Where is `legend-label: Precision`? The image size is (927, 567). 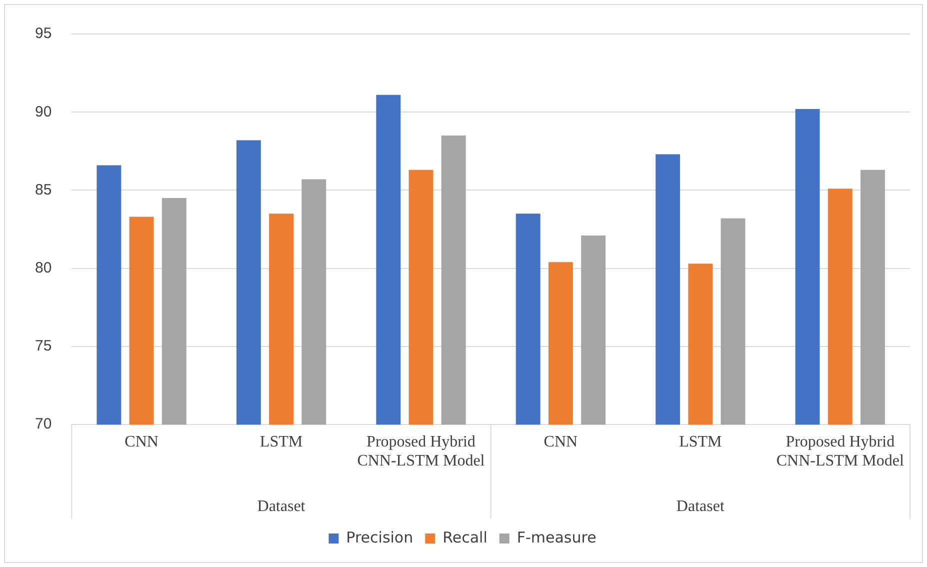
legend-label: Precision is located at coordinates (380, 537).